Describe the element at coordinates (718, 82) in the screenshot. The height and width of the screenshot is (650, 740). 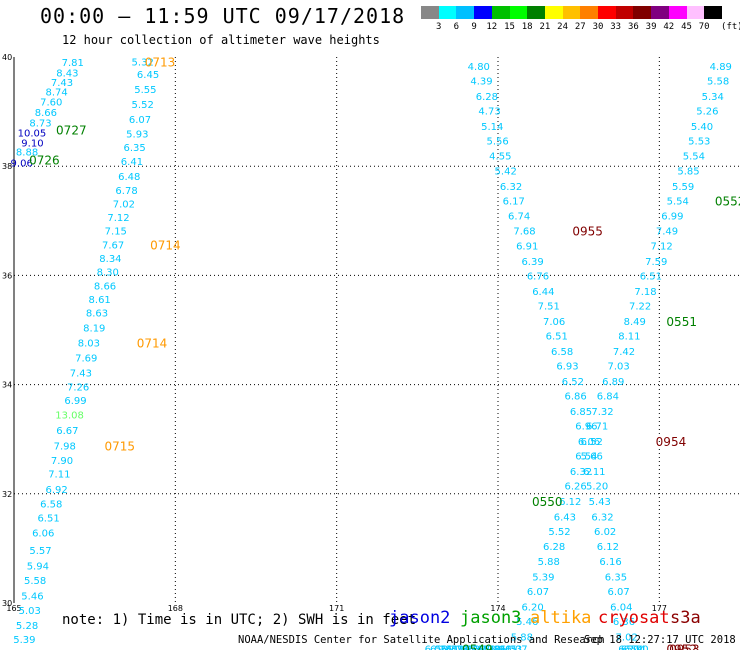
I see `data-point-label: 5.58` at that location.